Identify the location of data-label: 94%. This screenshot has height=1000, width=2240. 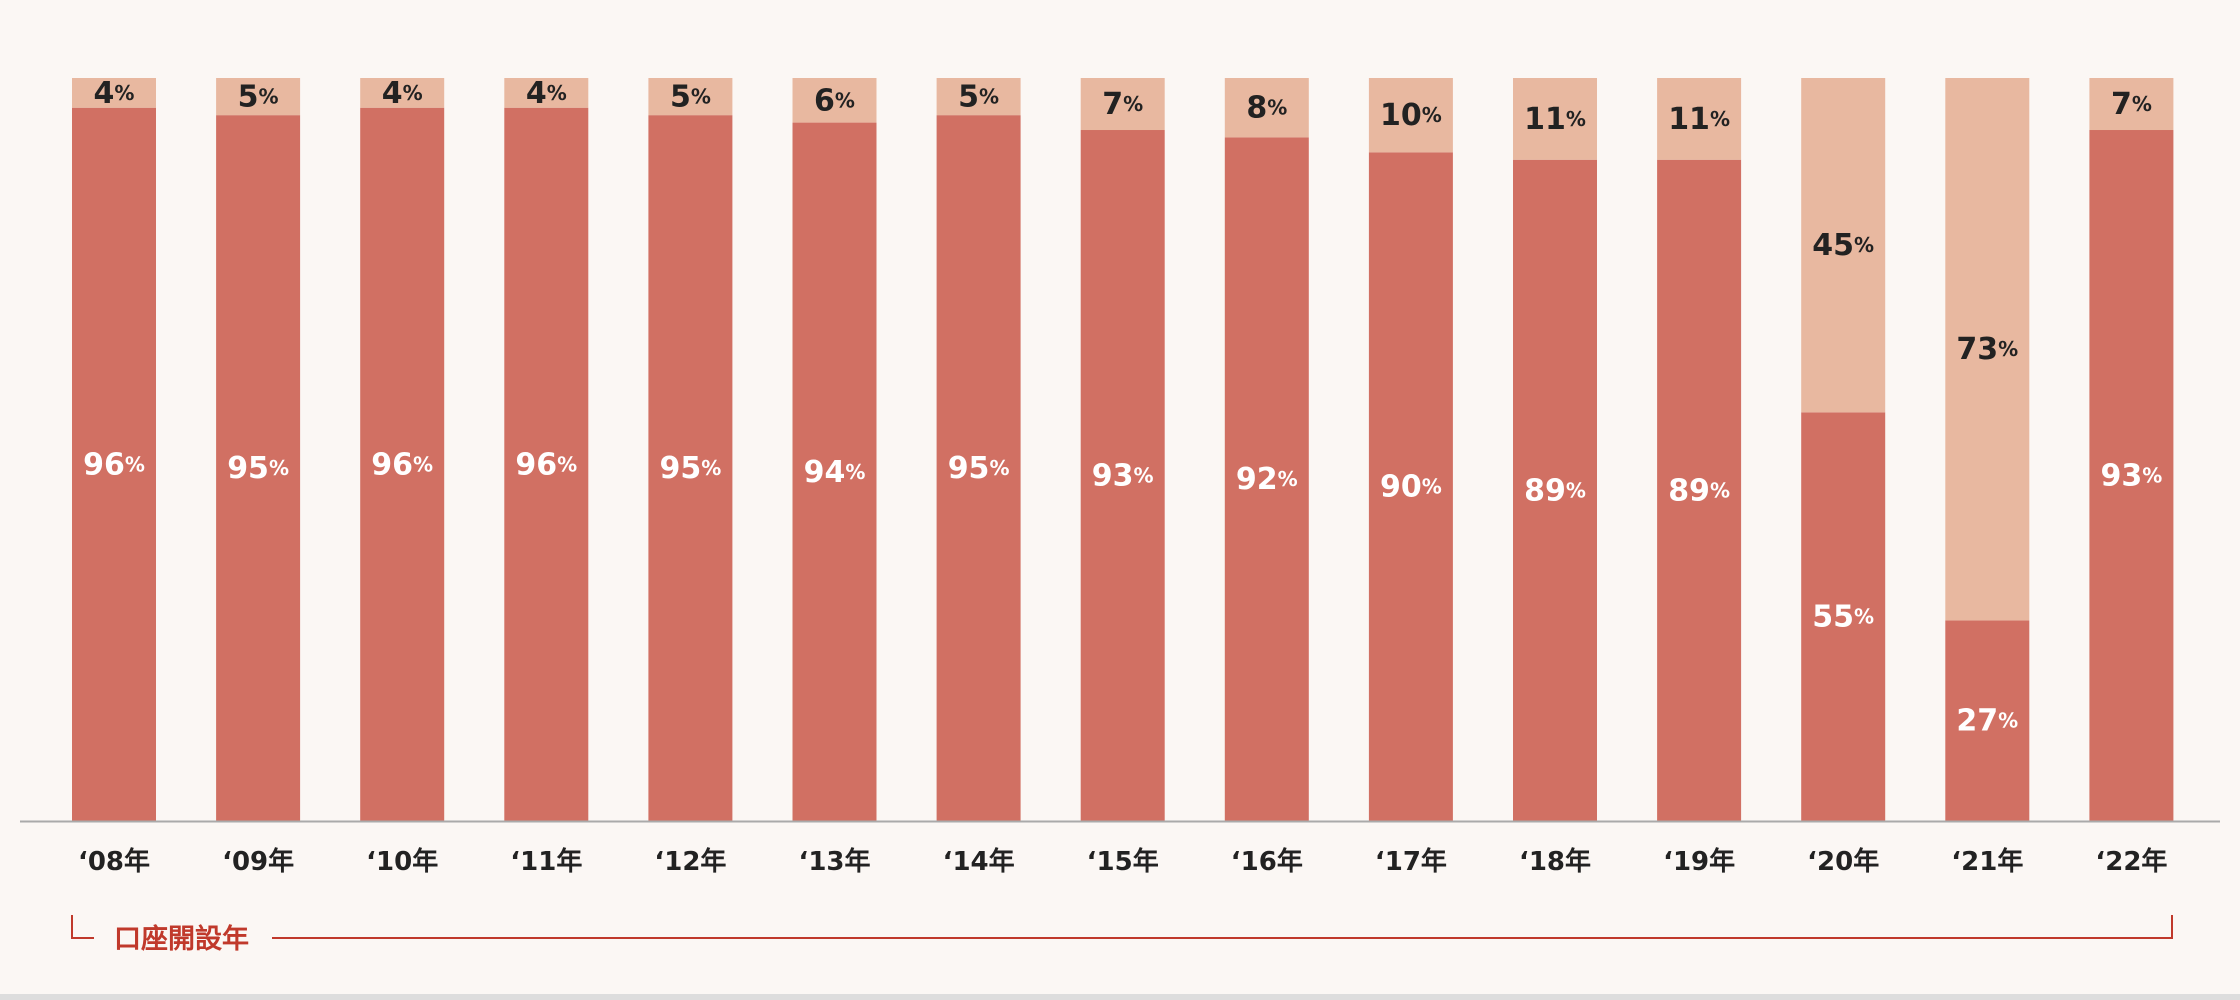
(835, 471).